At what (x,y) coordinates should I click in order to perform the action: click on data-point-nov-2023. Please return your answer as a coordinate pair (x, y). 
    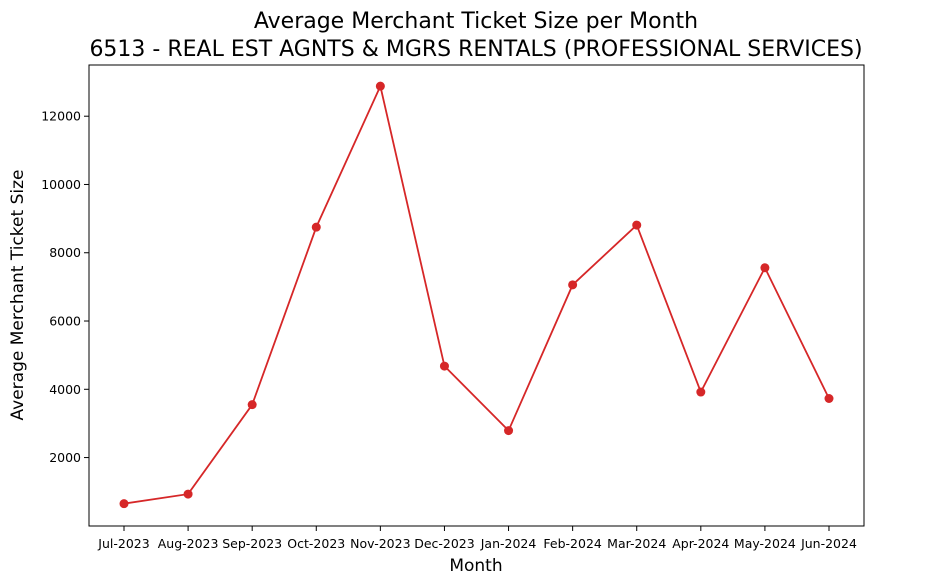
    Looking at the image, I should click on (380, 86).